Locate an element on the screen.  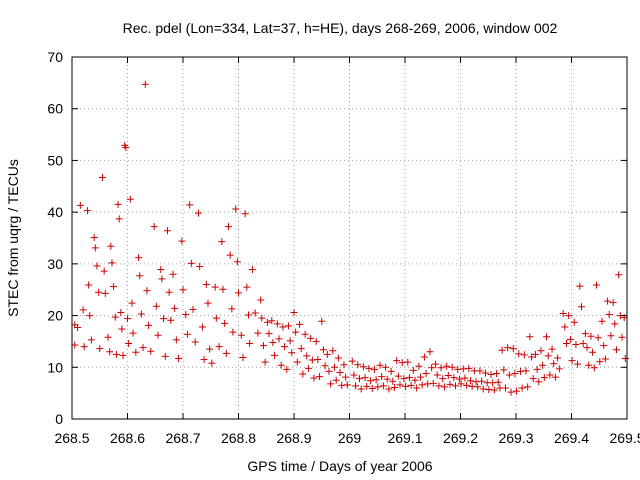
y-tick-label: 40 is located at coordinates (55, 212).